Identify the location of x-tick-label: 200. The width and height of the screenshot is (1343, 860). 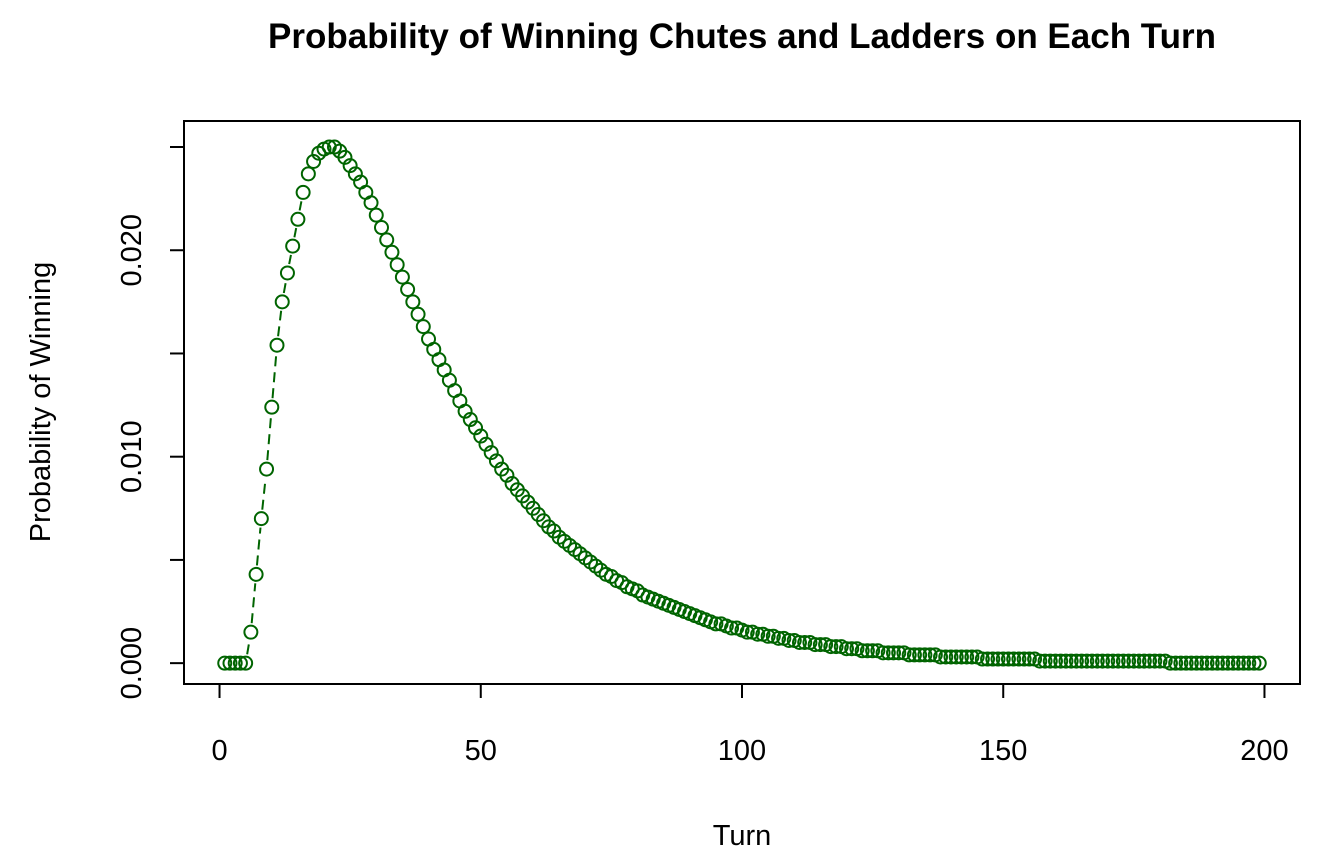
(1264, 751).